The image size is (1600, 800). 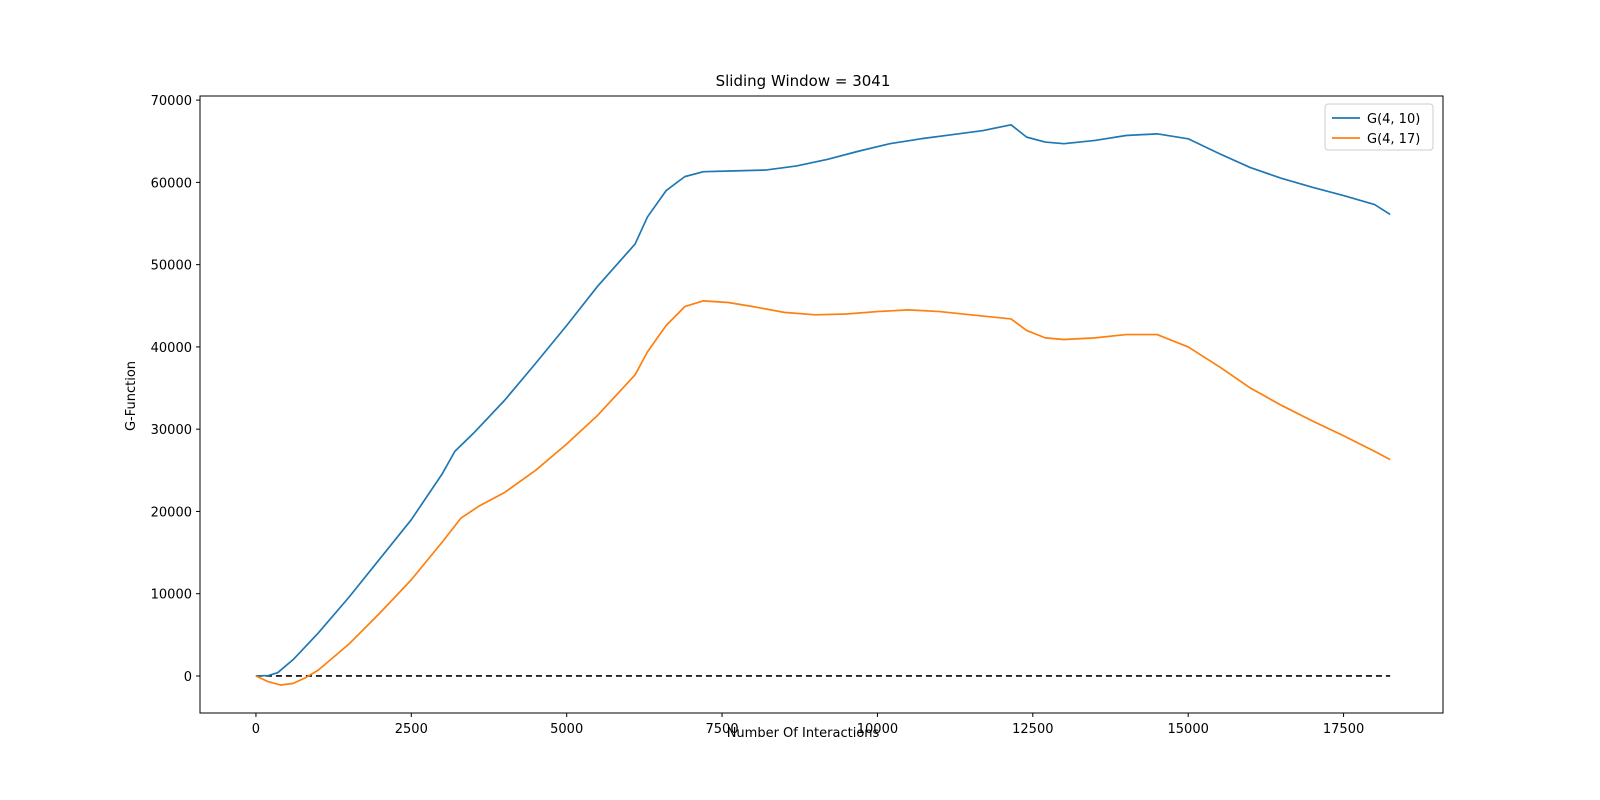 What do you see at coordinates (256, 729) in the screenshot?
I see `x-tick-label: 0` at bounding box center [256, 729].